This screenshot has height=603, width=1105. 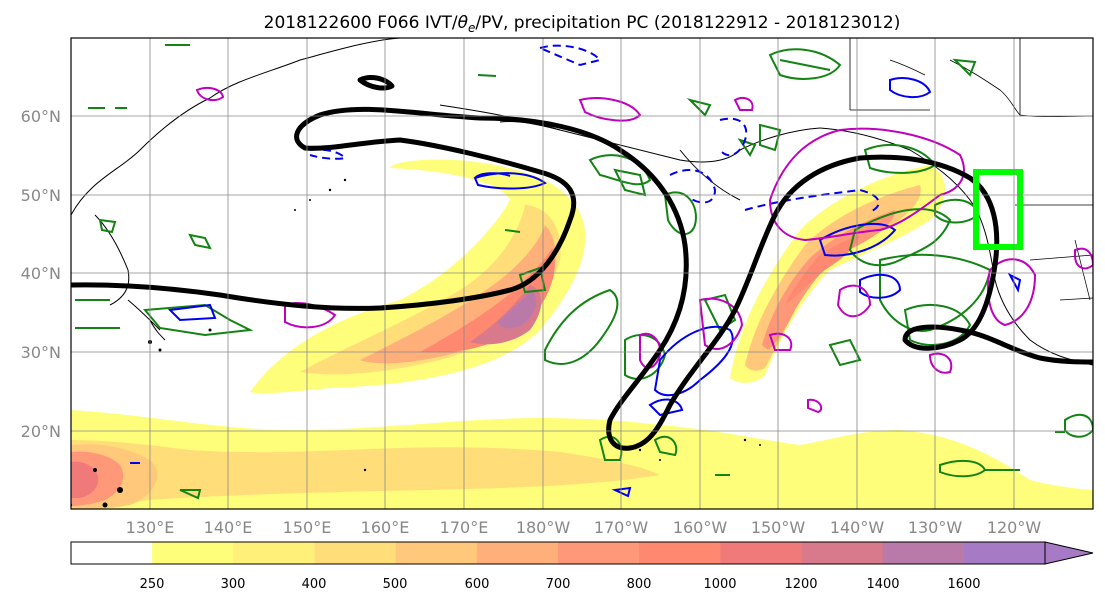 I want to click on colorbar-extend-arrow, so click(x=1069, y=553).